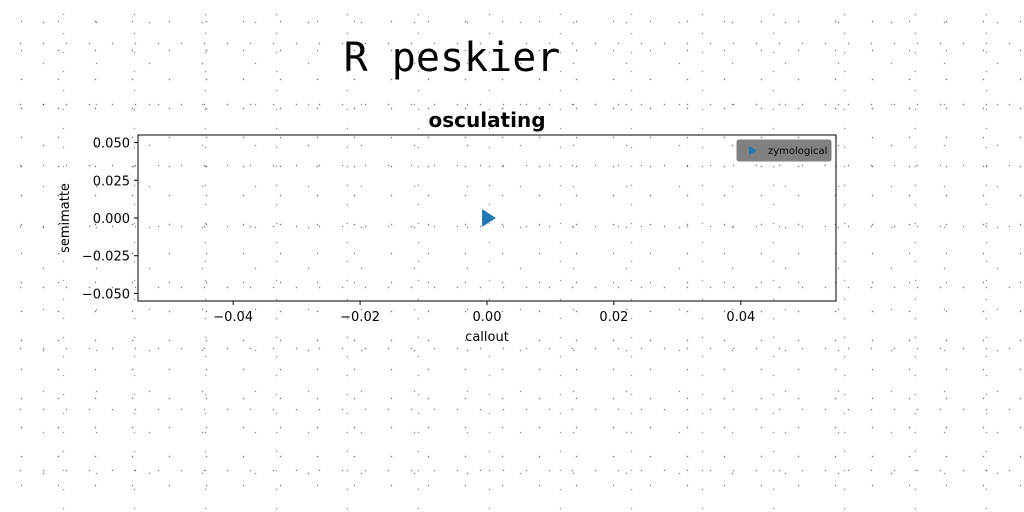 Image resolution: width=1024 pixels, height=512 pixels. I want to click on legend-marker, so click(753, 150).